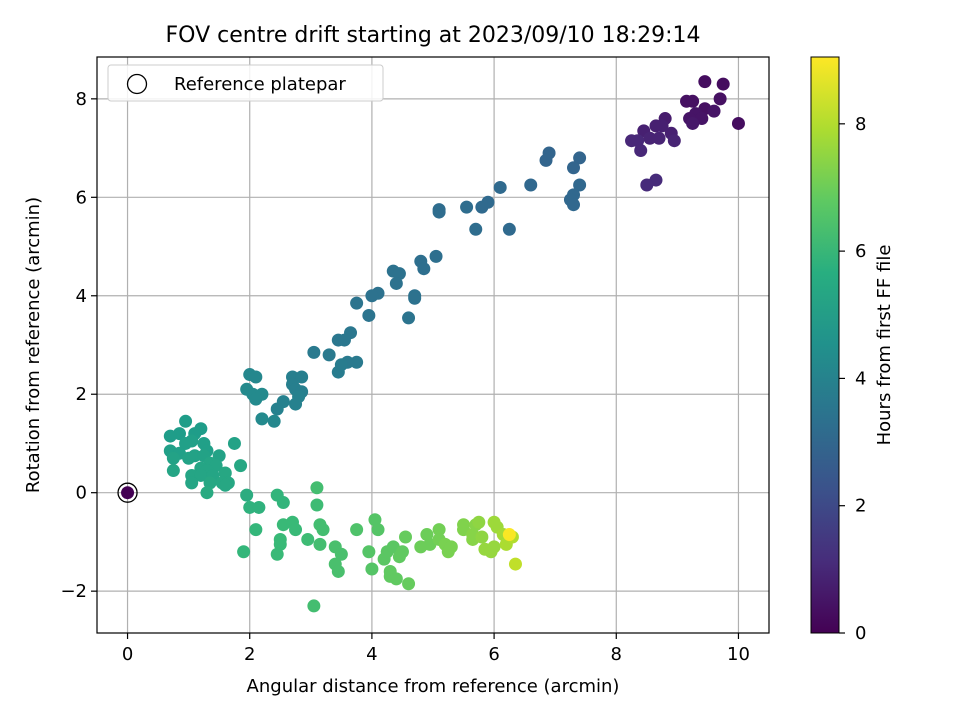 This screenshot has height=720, width=960. What do you see at coordinates (860, 633) in the screenshot?
I see `colorbar-tick-label: 0` at bounding box center [860, 633].